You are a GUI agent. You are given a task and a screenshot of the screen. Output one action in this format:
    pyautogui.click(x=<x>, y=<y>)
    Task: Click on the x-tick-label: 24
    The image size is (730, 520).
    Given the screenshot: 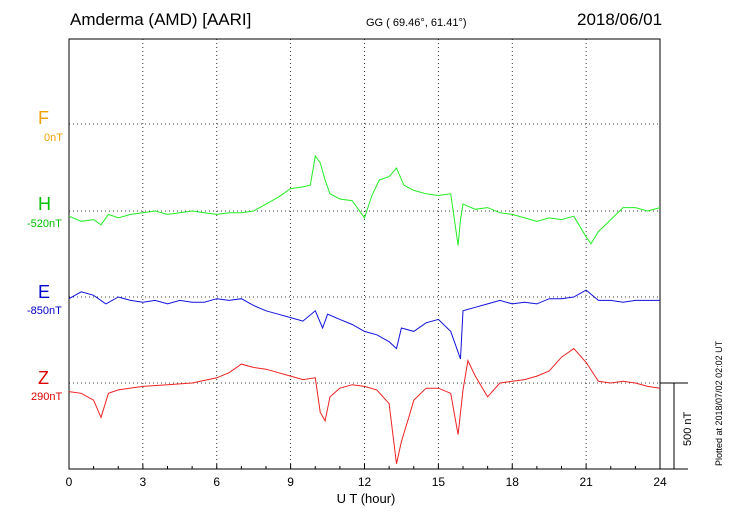 What is the action you would take?
    pyautogui.click(x=660, y=482)
    